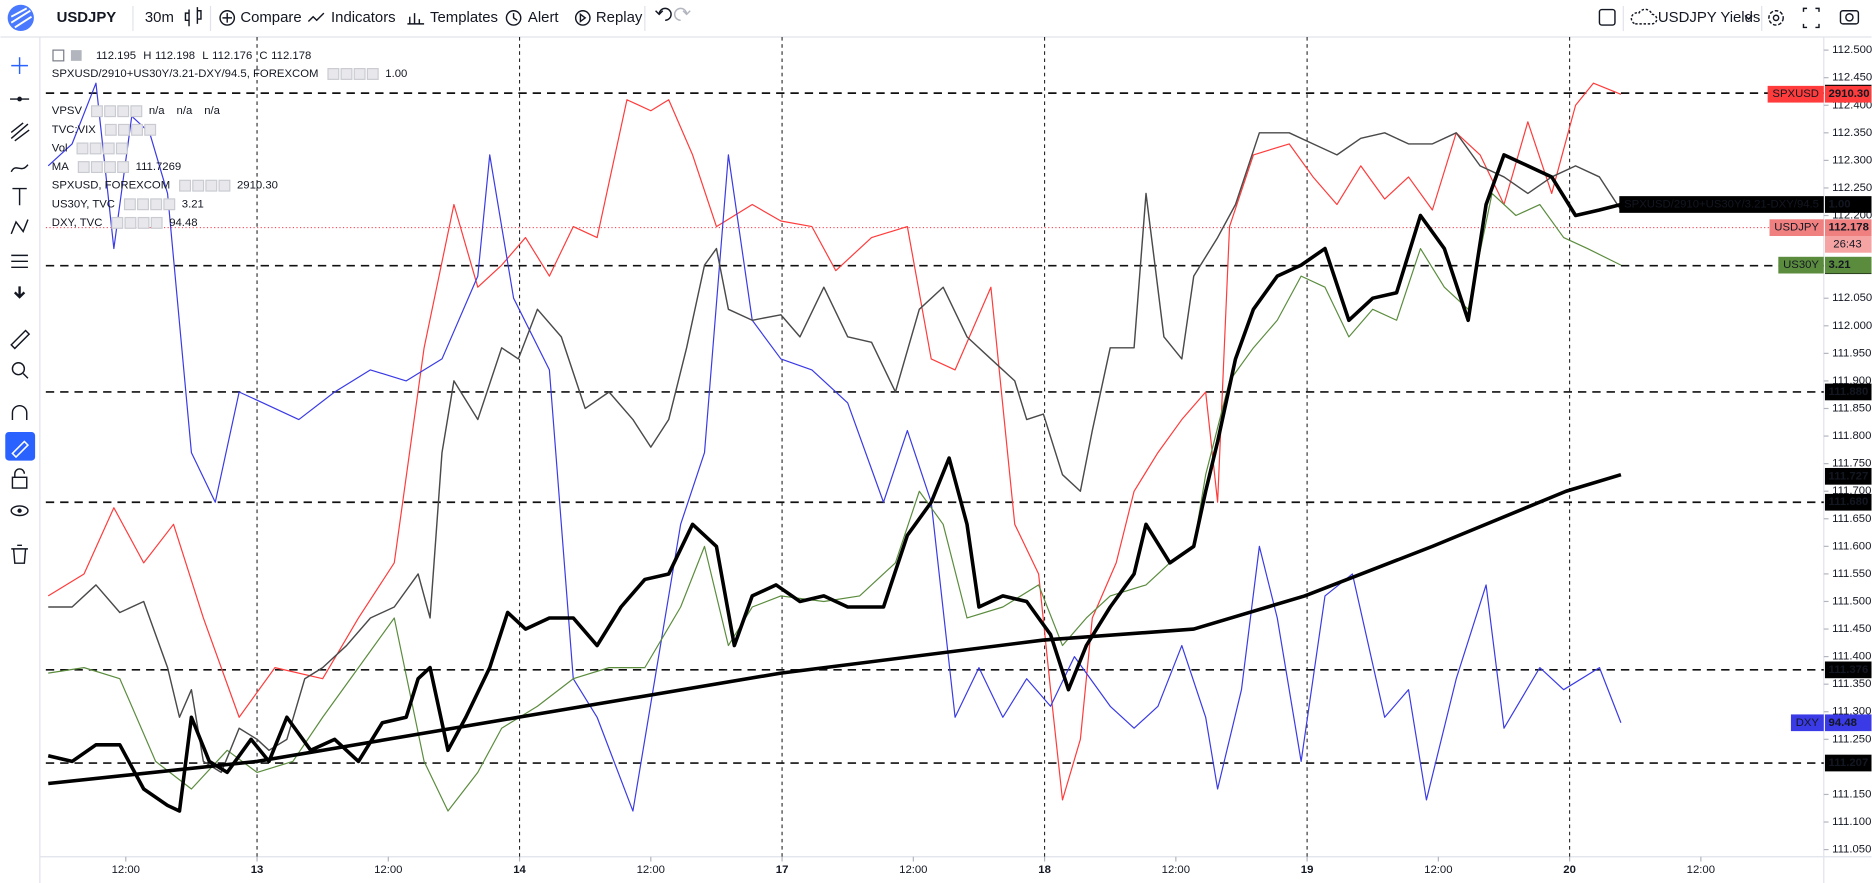 The width and height of the screenshot is (1872, 883). What do you see at coordinates (1607, 17) in the screenshot?
I see `fullscreen-toggle` at bounding box center [1607, 17].